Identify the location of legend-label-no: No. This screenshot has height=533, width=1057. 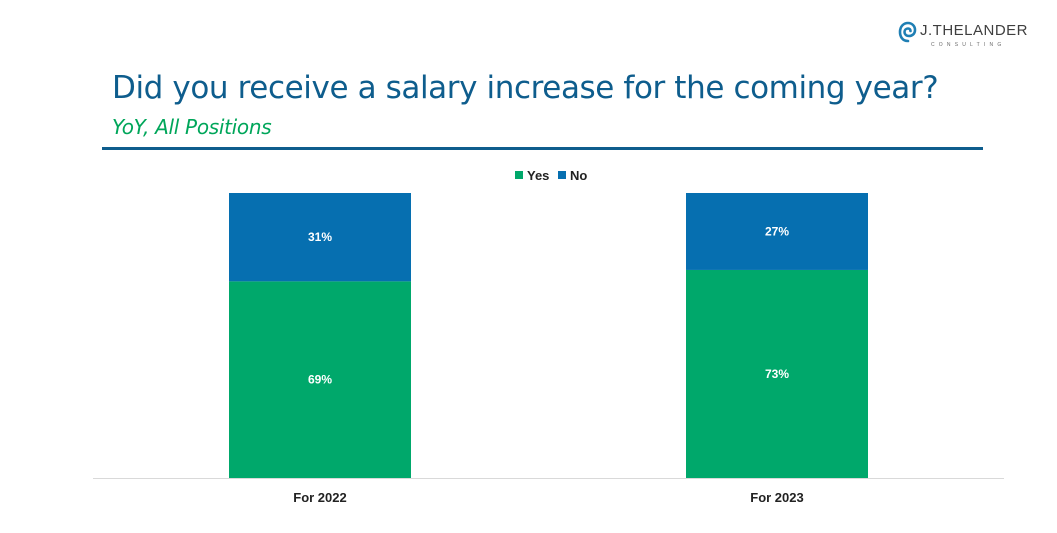
(578, 175).